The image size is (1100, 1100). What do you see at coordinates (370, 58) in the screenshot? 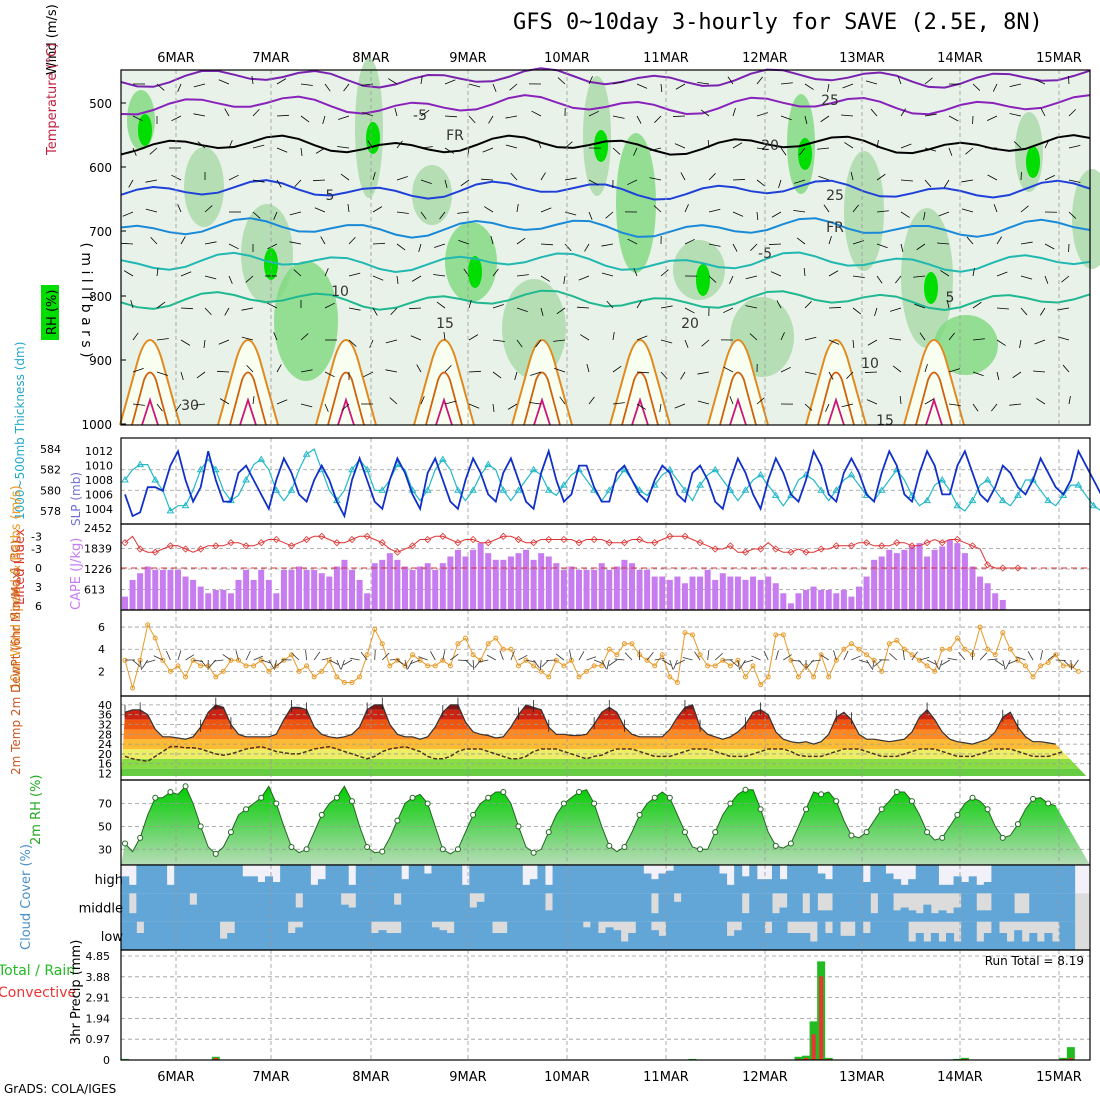
I see `date-label-top-8MAR: 8MAR` at bounding box center [370, 58].